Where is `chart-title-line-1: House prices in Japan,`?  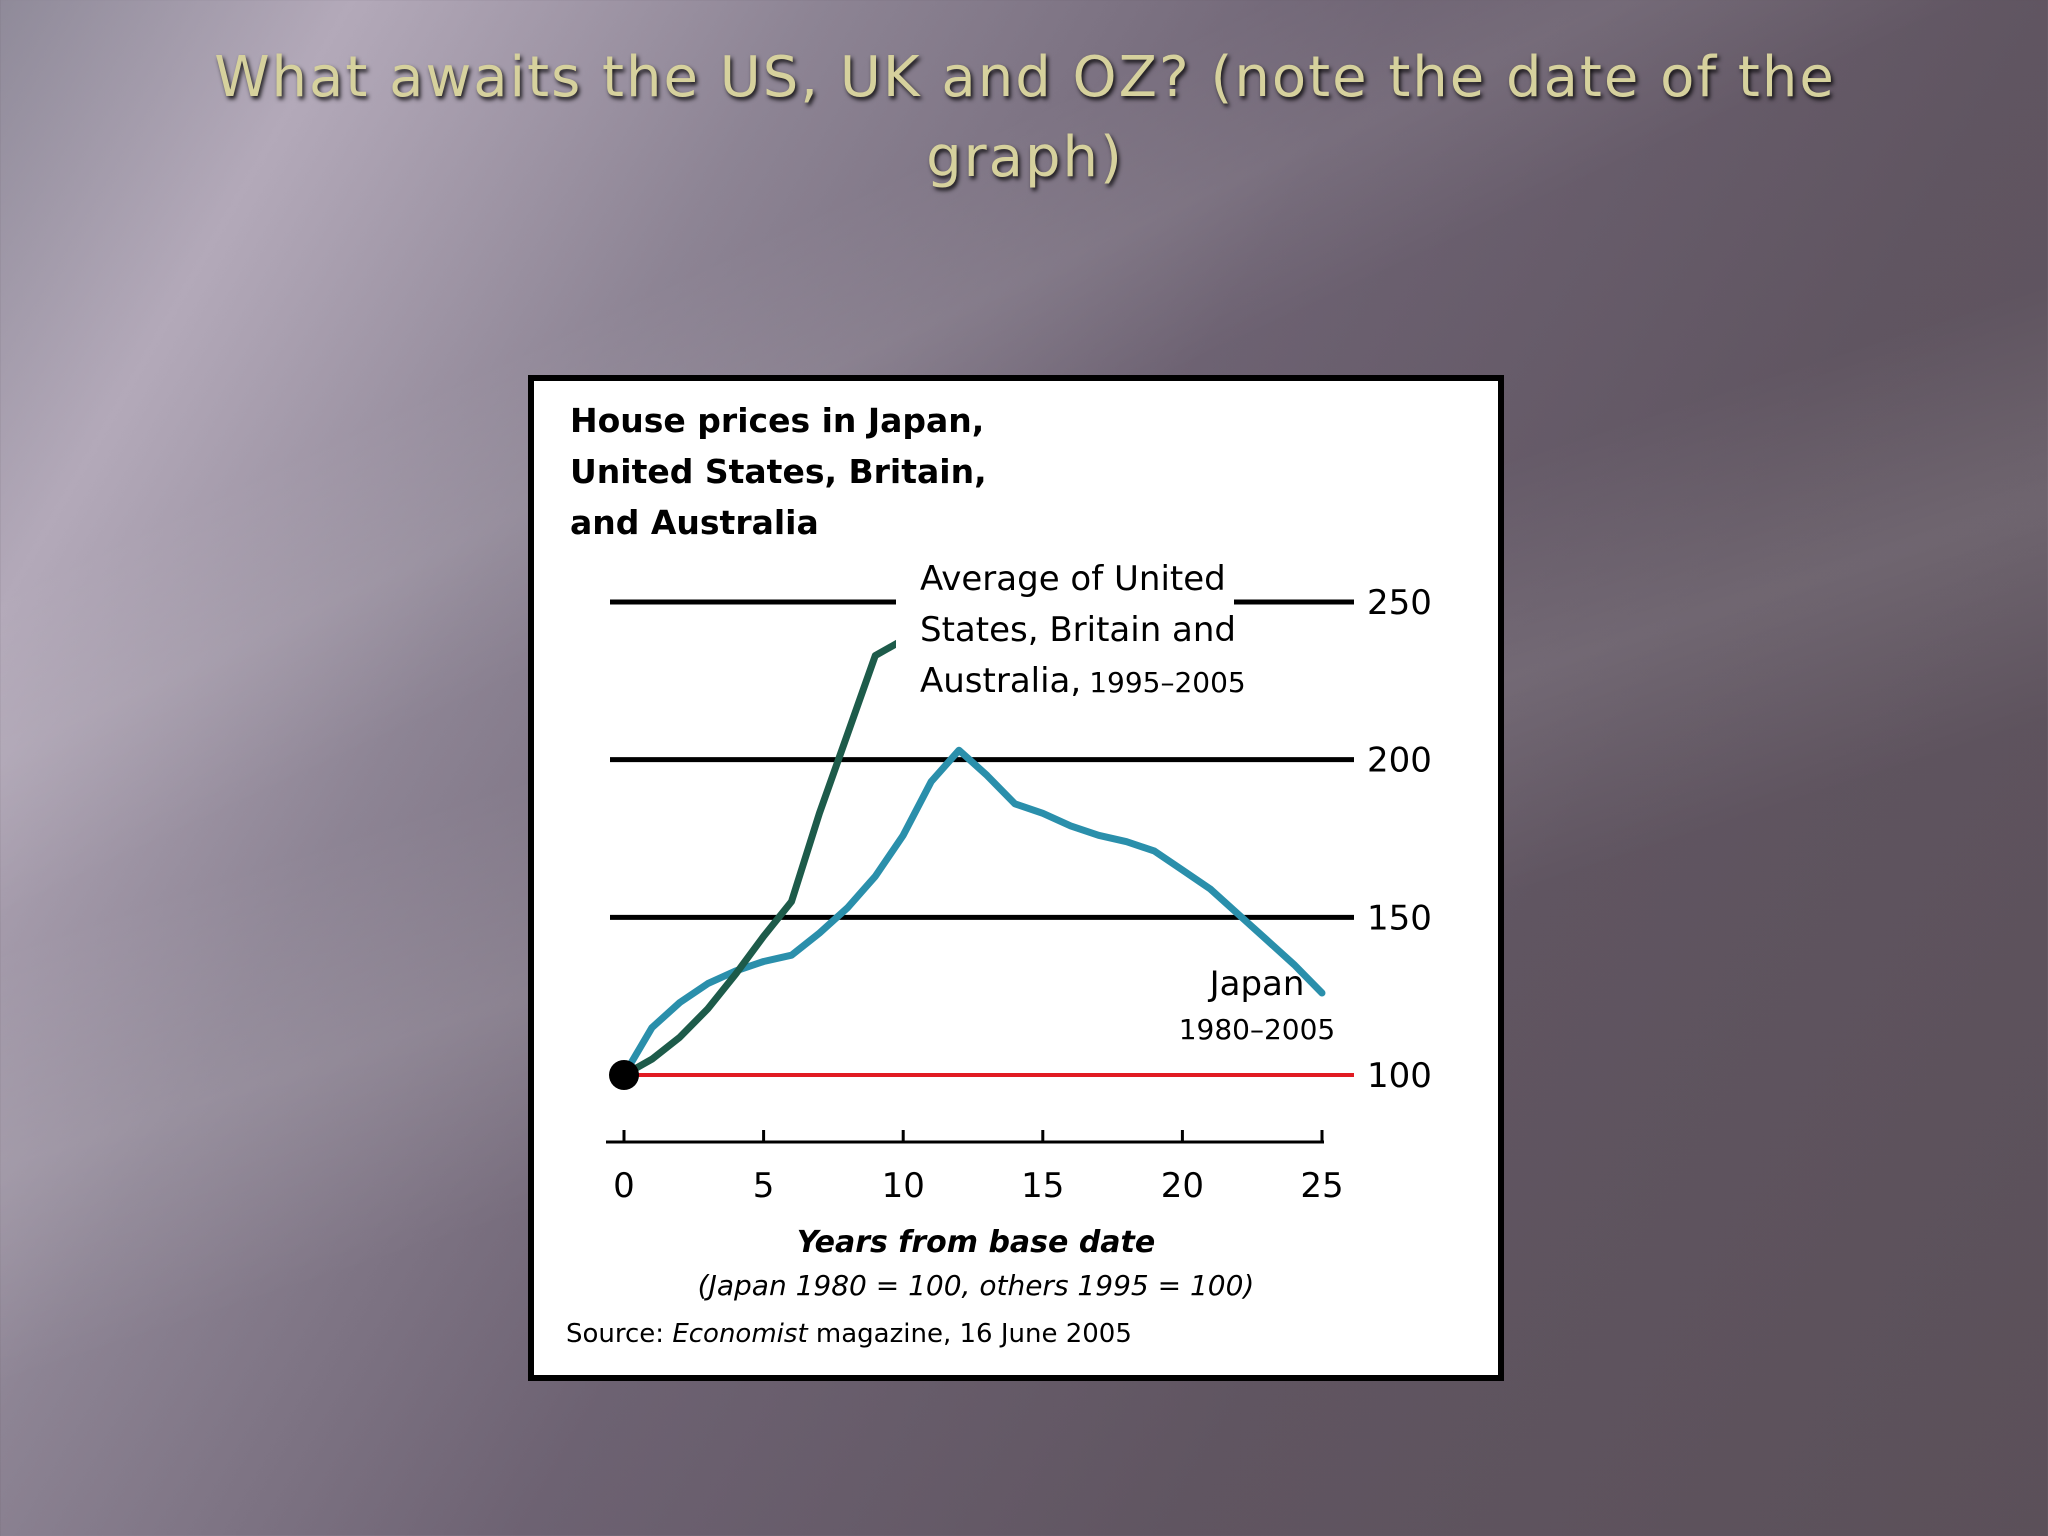
chart-title-line-1: House prices in Japan, is located at coordinates (777, 420).